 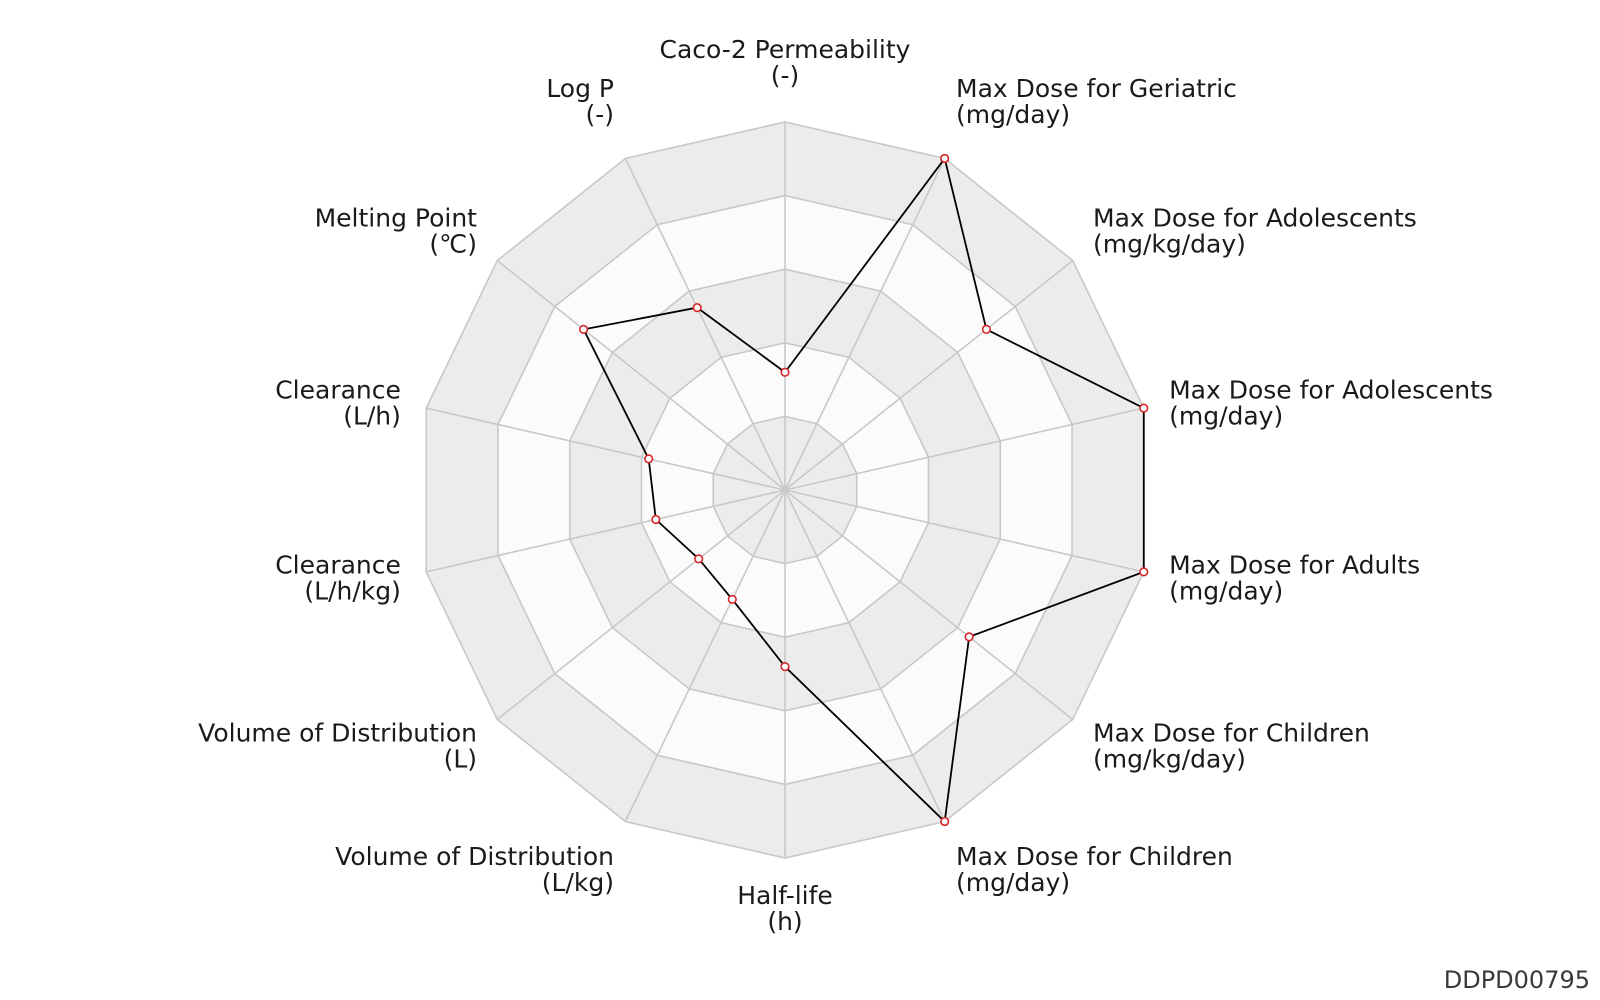 I want to click on axis-label-5: Max Dose for Children (mg/kg/day), so click(x=1231, y=746).